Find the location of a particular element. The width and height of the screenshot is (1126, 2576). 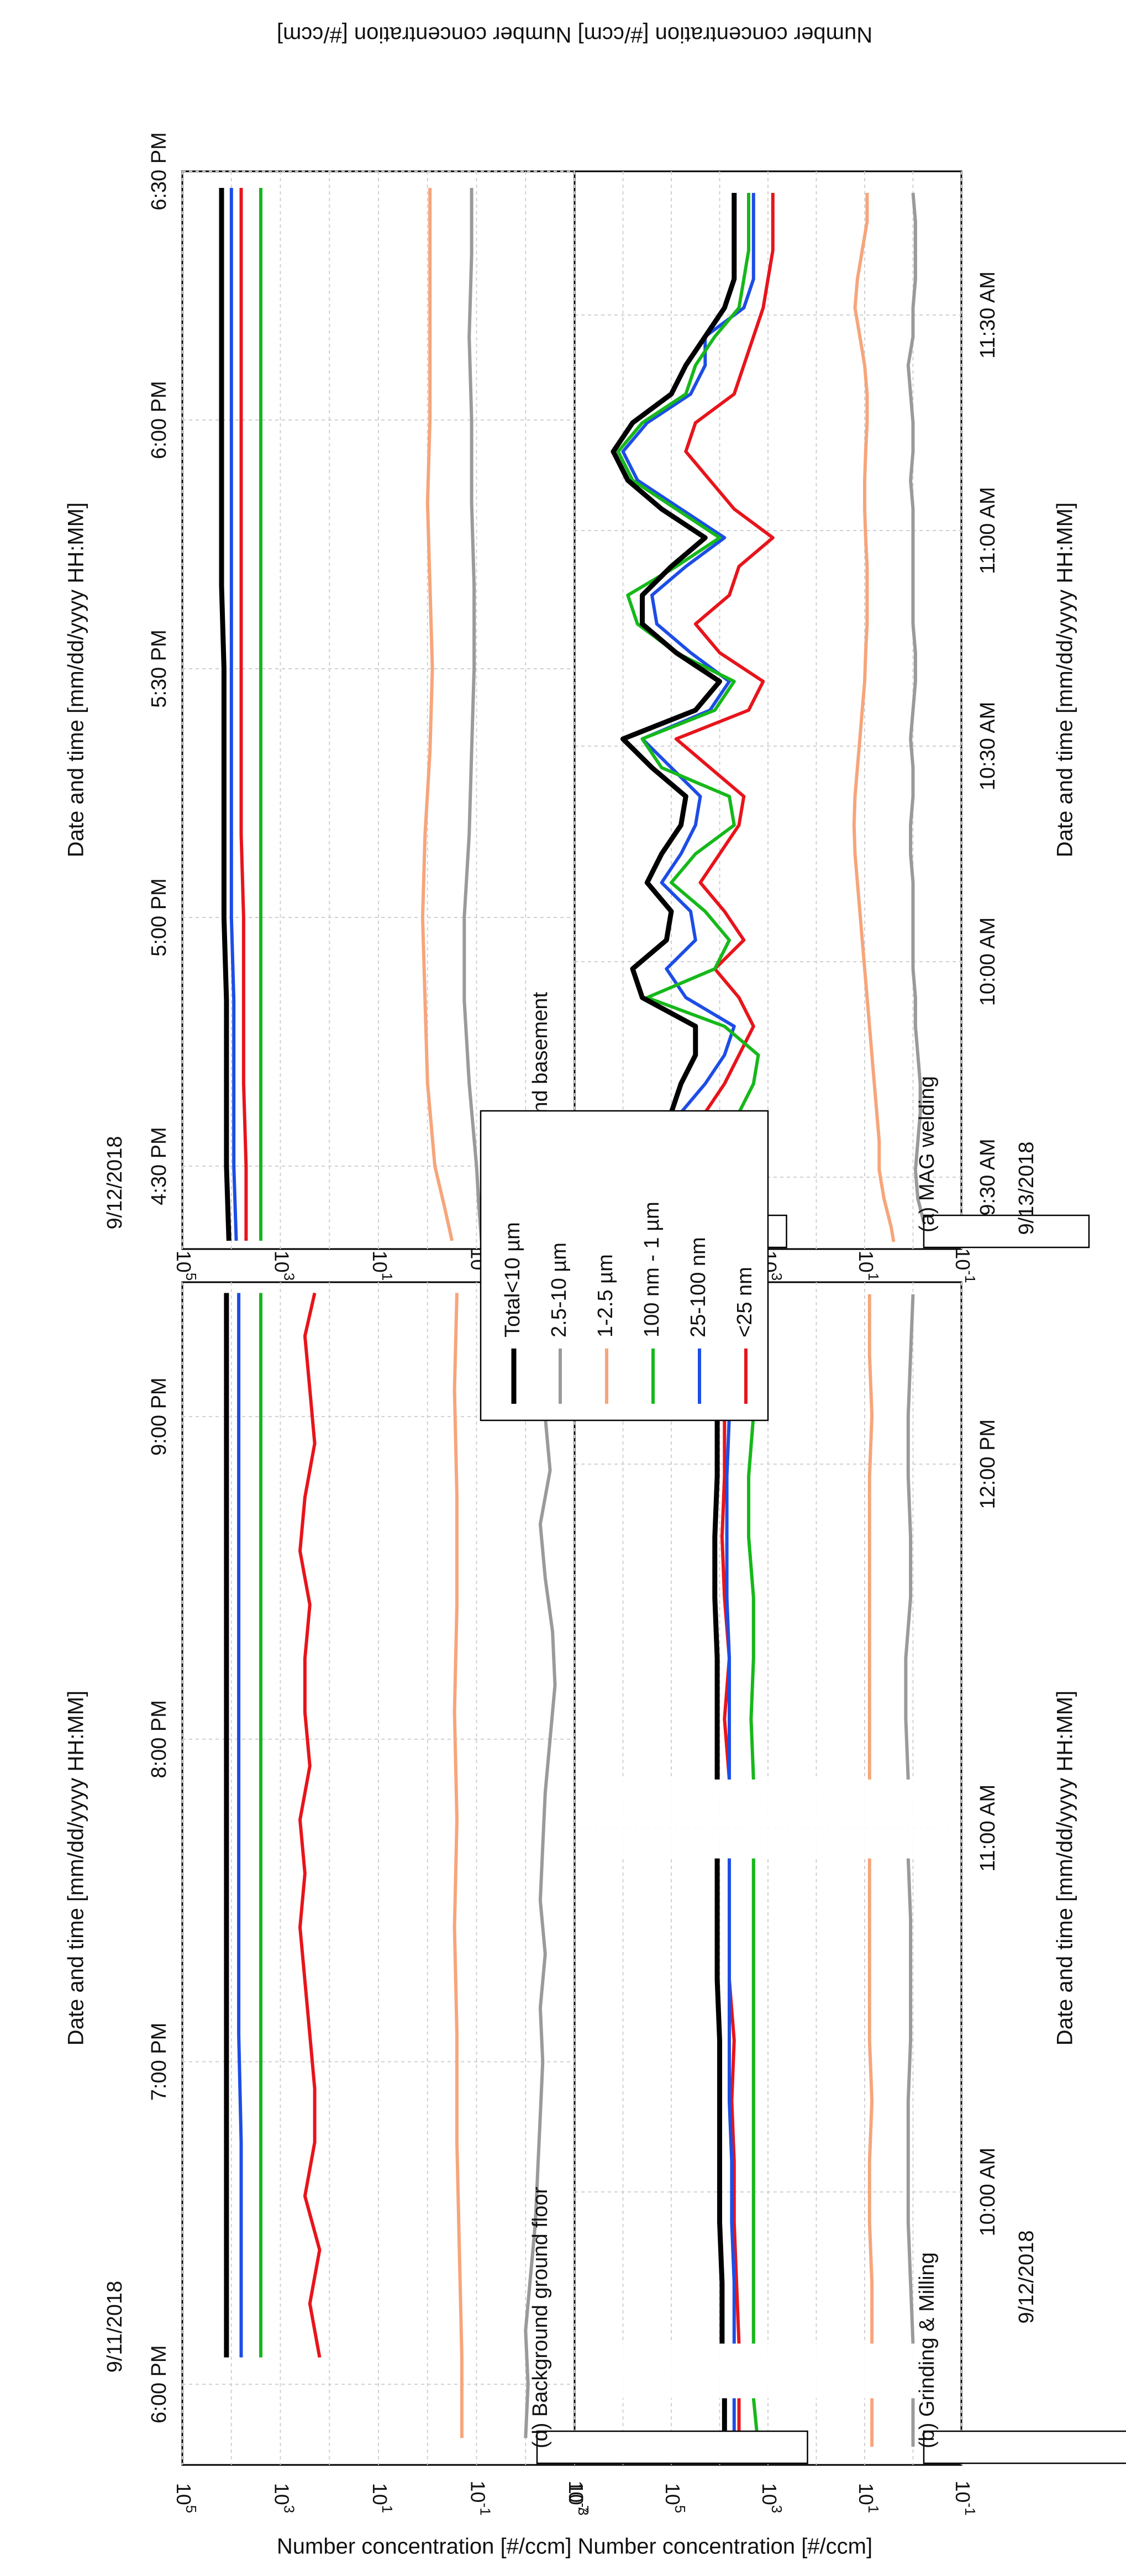

xtick-label-b: 11:00 AM is located at coordinates (988, 1828).